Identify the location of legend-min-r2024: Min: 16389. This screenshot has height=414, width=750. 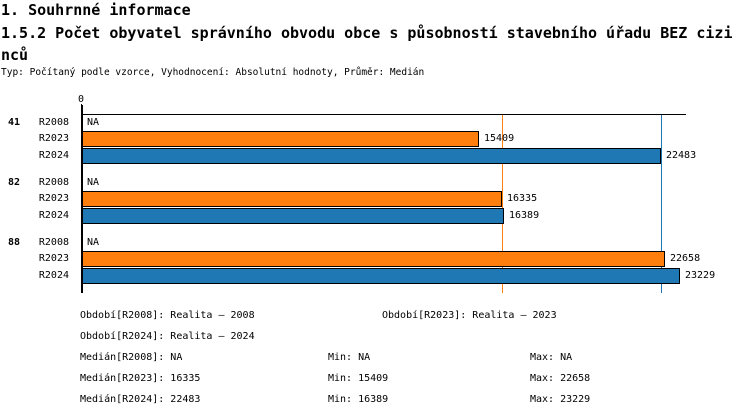
(358, 399).